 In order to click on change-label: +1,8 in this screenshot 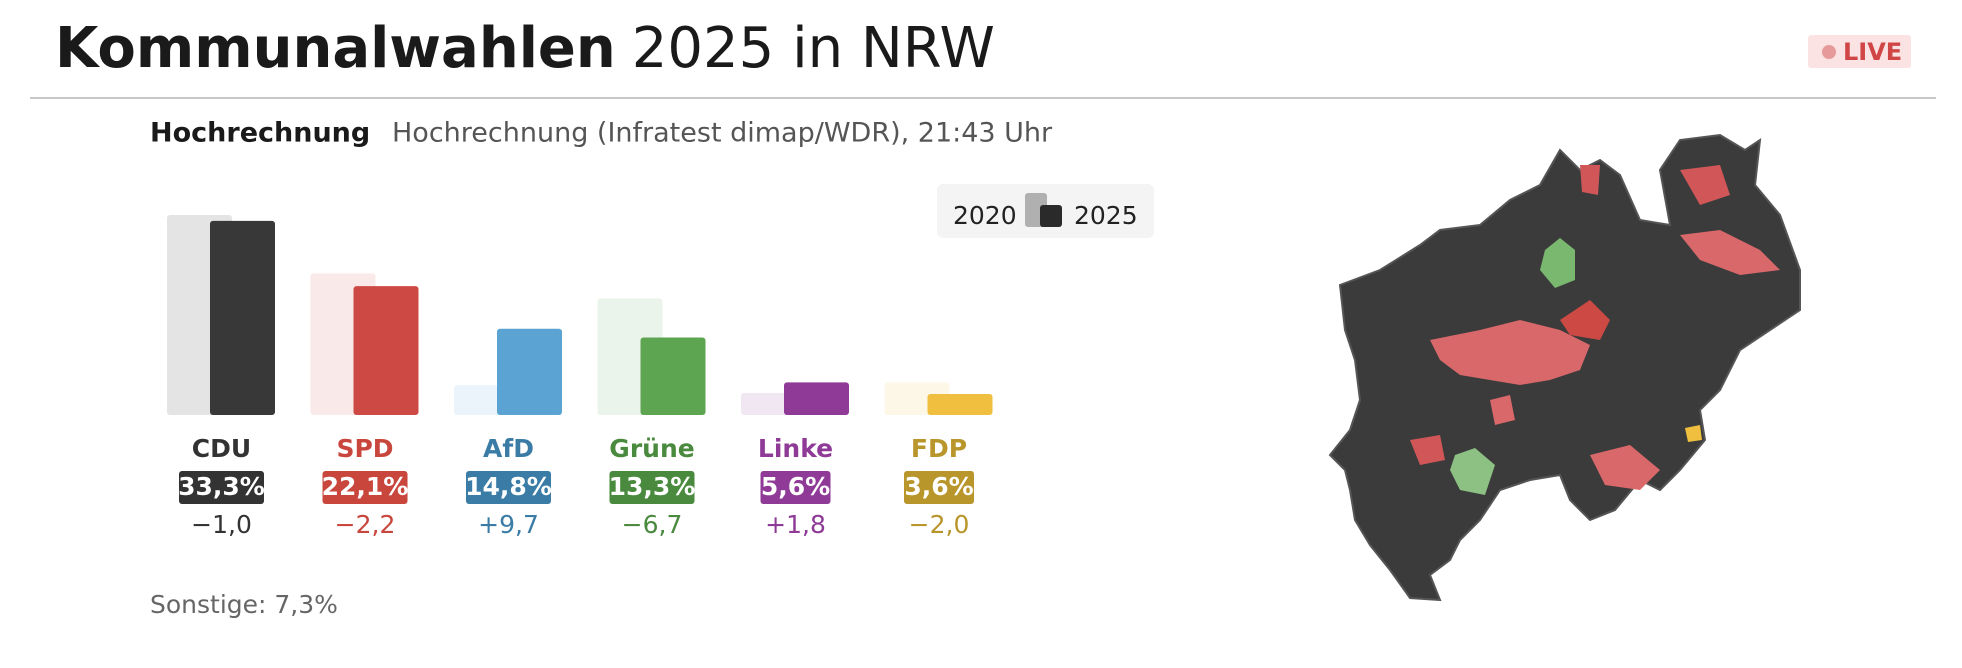, I will do `click(795, 524)`.